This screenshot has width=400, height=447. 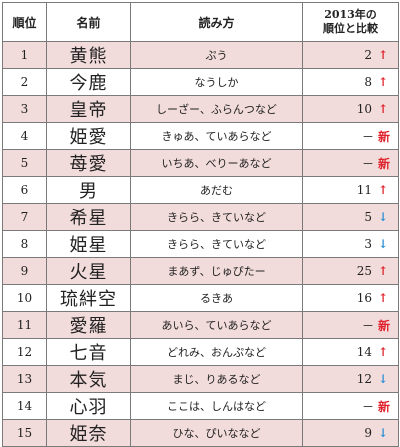 What do you see at coordinates (88, 352) in the screenshot?
I see `name-cell: 七音` at bounding box center [88, 352].